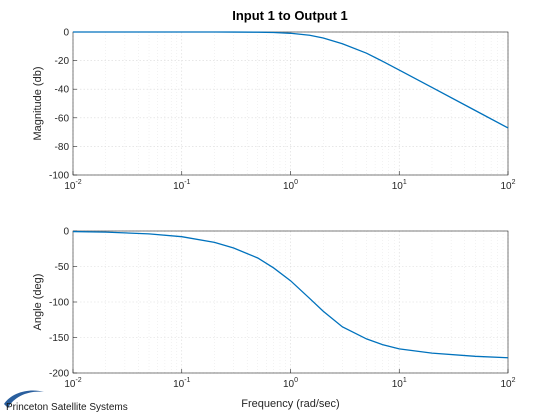 Image resolution: width=560 pixels, height=420 pixels. What do you see at coordinates (62, 267) in the screenshot?
I see `y-tick-label: -50` at bounding box center [62, 267].